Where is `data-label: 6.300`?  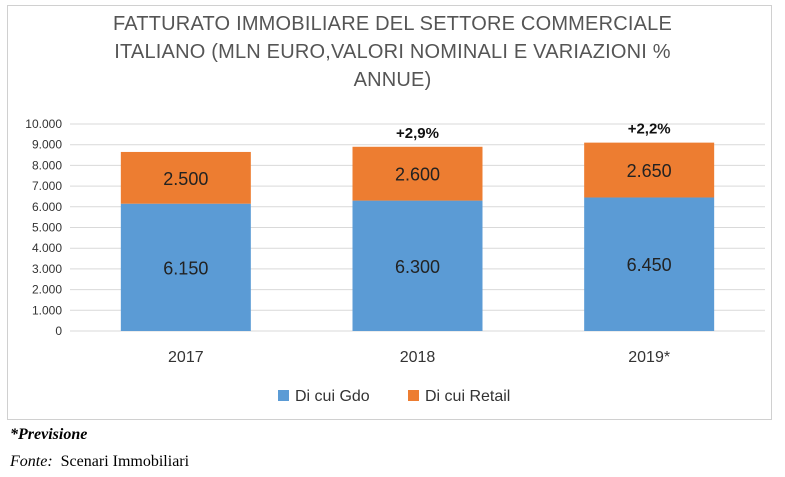
data-label: 6.300 is located at coordinates (417, 267).